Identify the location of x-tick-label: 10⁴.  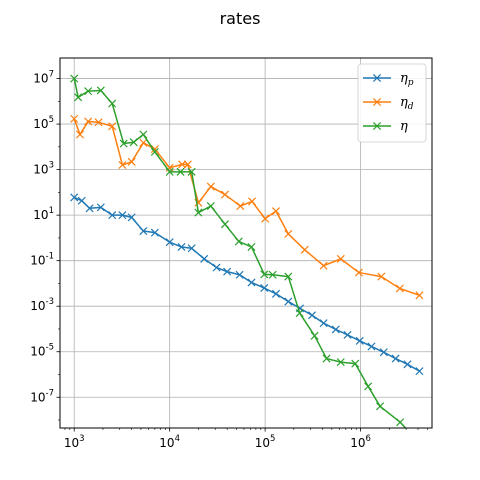
(169, 442).